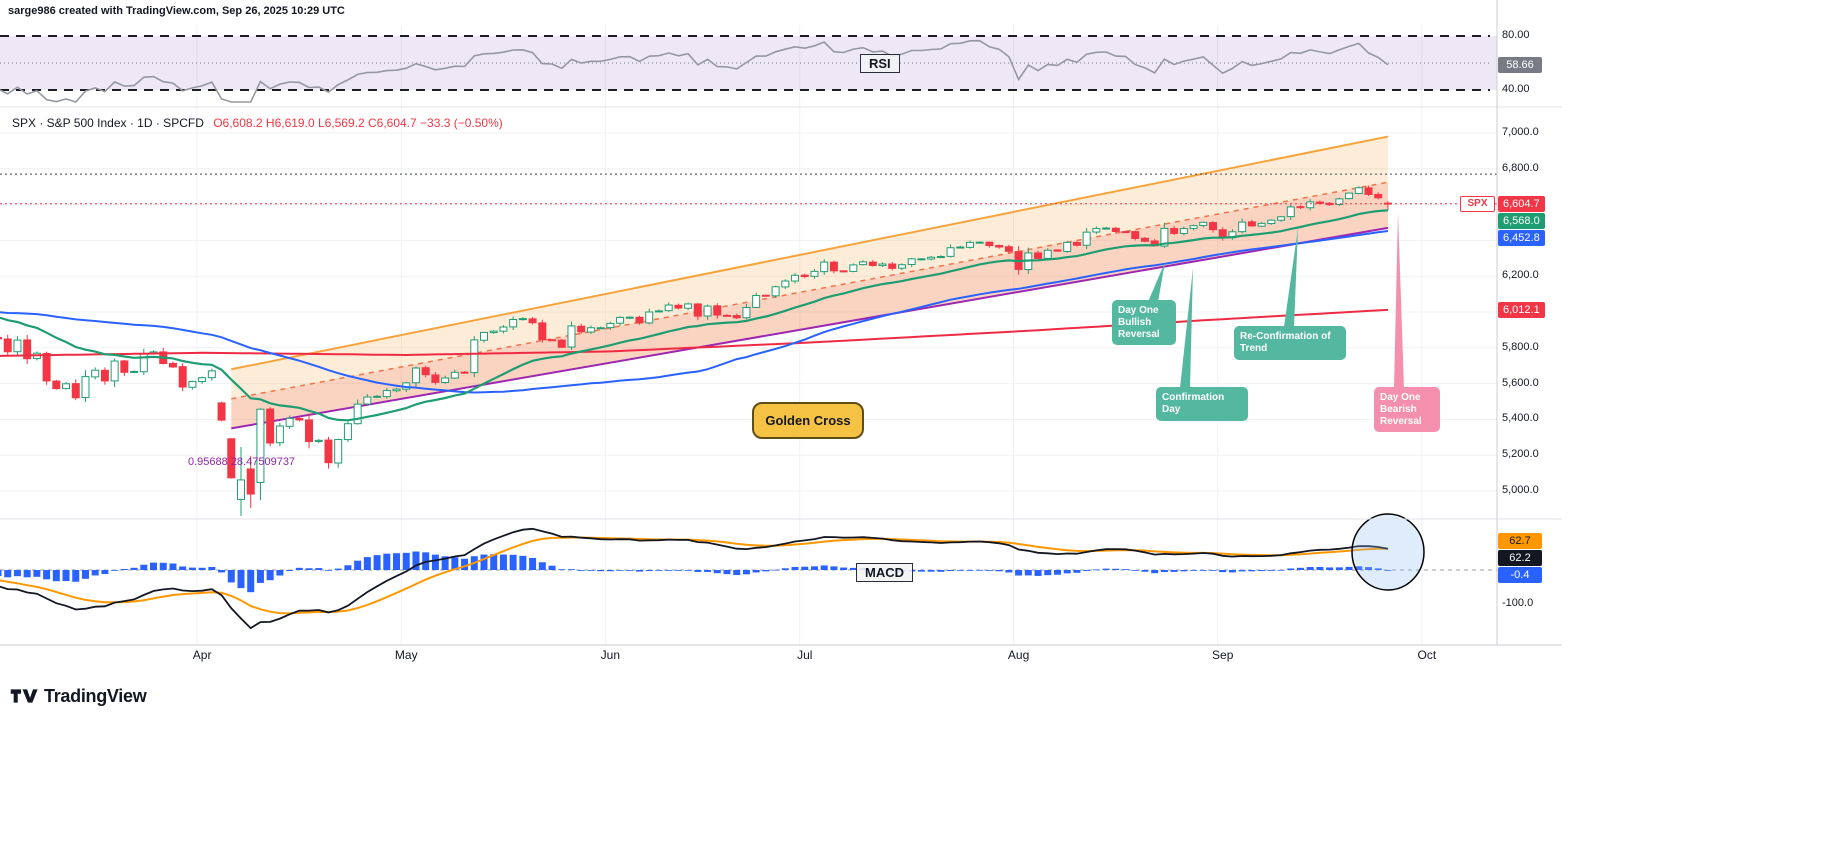 The image size is (1827, 843). I want to click on macd-pane-label: MACD, so click(884, 572).